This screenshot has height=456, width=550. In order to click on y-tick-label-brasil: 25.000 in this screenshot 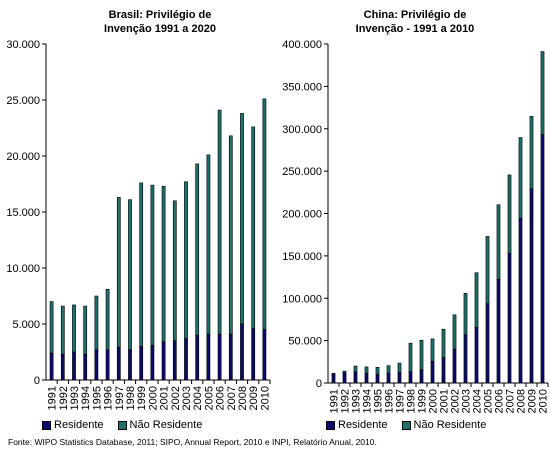, I will do `click(23, 101)`.